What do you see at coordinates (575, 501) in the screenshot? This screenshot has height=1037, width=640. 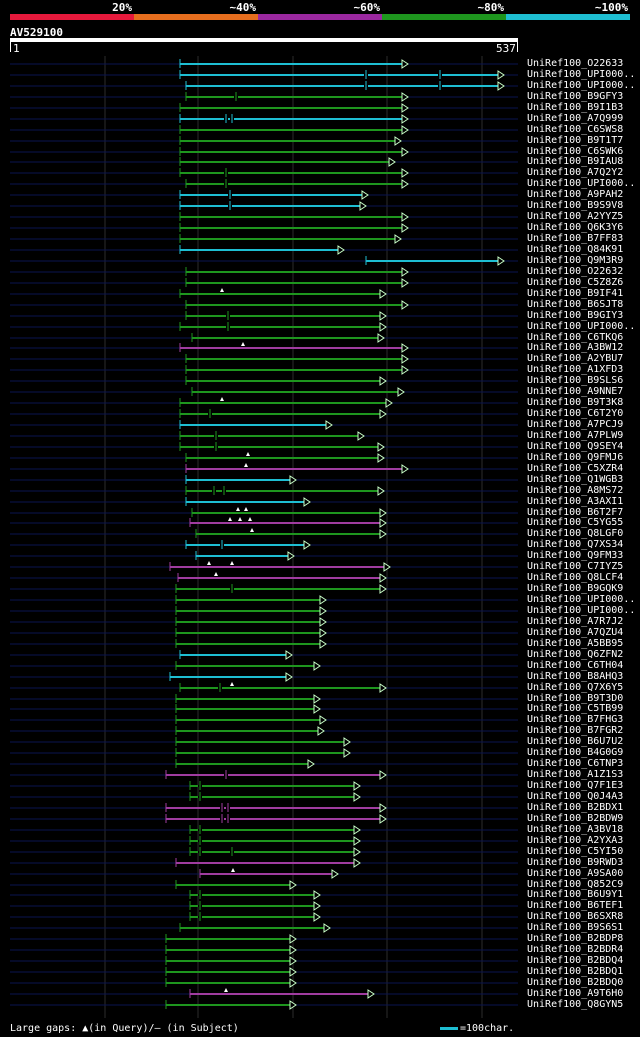 I see `hit-label: UniRef100_A3AXI1` at bounding box center [575, 501].